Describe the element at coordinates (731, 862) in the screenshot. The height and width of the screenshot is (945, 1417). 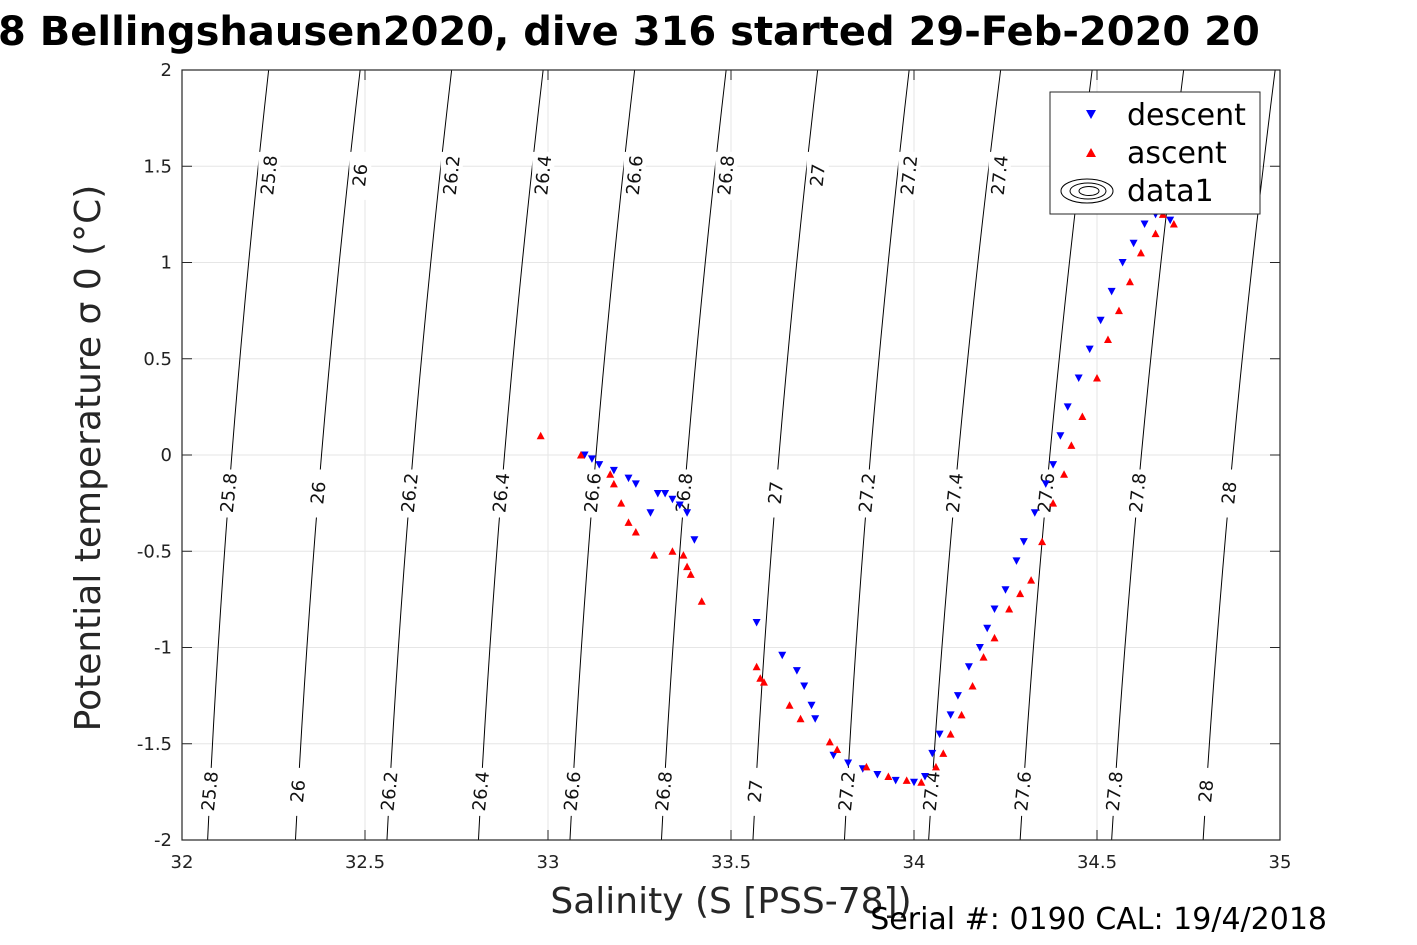
I see `x-tick-label: 33.5` at that location.